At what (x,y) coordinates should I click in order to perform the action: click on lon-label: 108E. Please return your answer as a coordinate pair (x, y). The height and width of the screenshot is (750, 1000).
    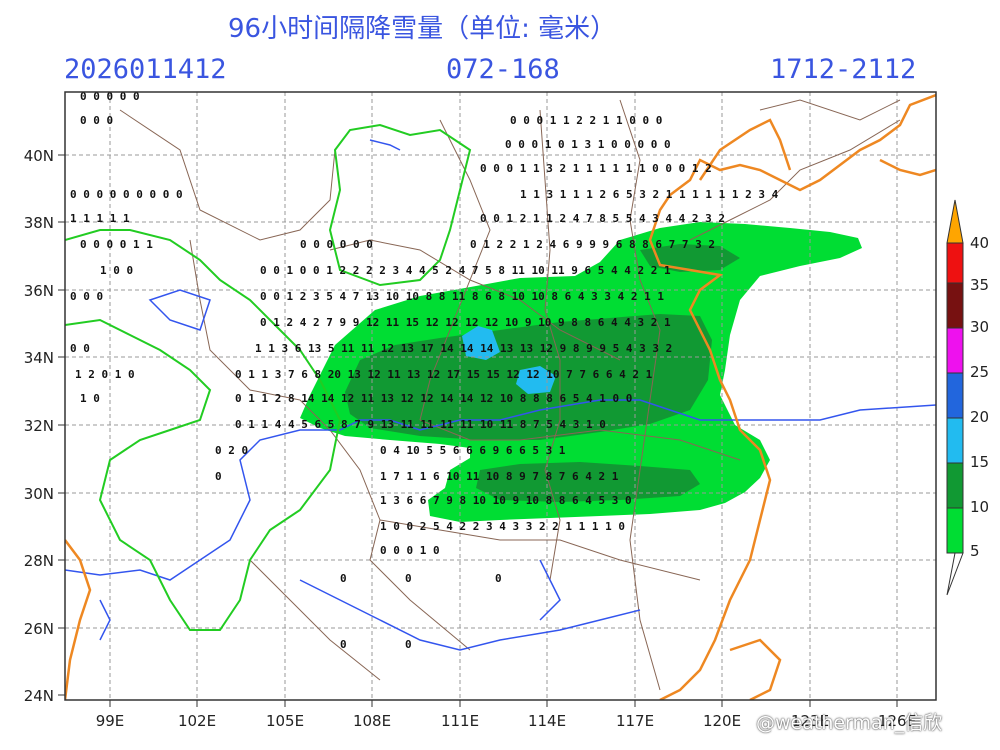
    Looking at the image, I should click on (372, 721).